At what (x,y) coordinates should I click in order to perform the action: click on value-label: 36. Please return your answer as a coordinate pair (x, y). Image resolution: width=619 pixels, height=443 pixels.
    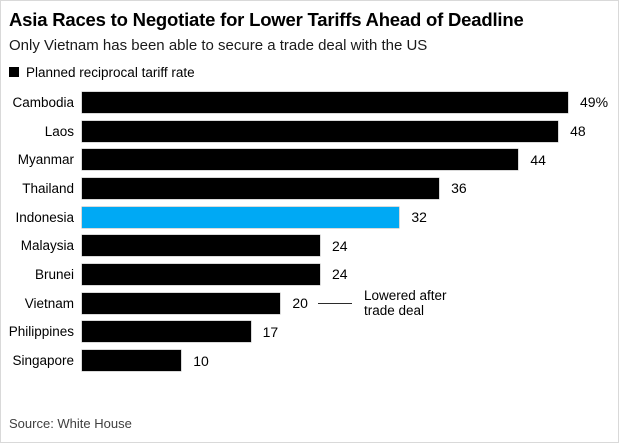
    Looking at the image, I should click on (459, 188).